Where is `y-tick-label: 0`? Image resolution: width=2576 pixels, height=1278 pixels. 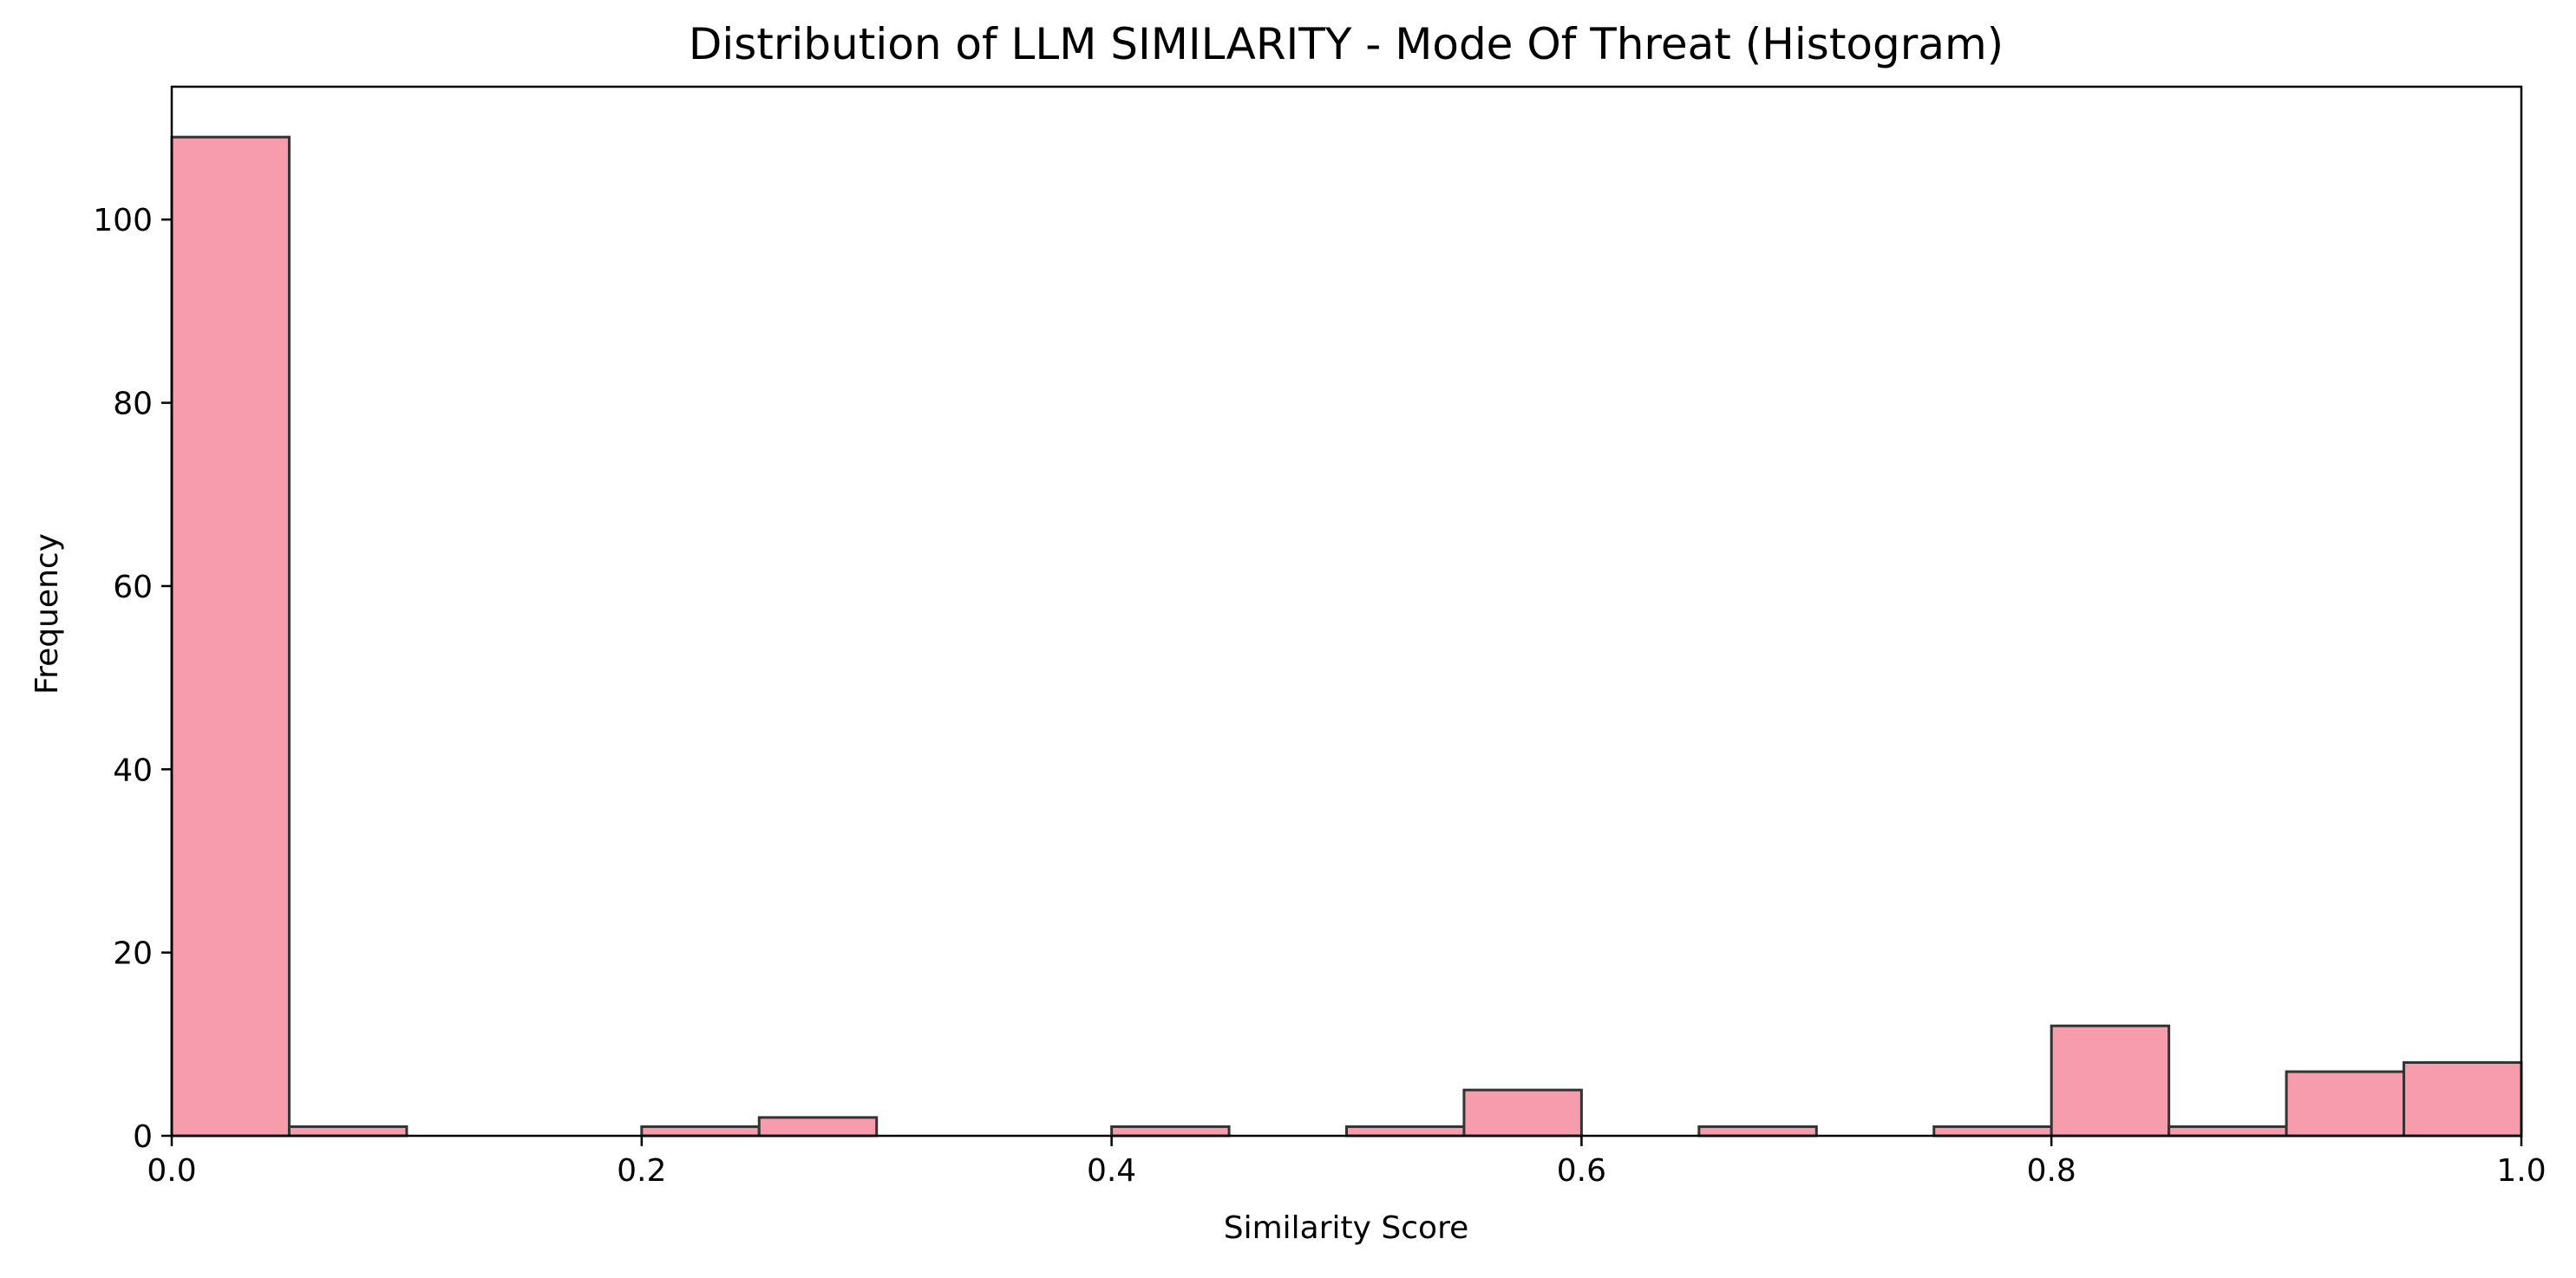 y-tick-label: 0 is located at coordinates (143, 1137).